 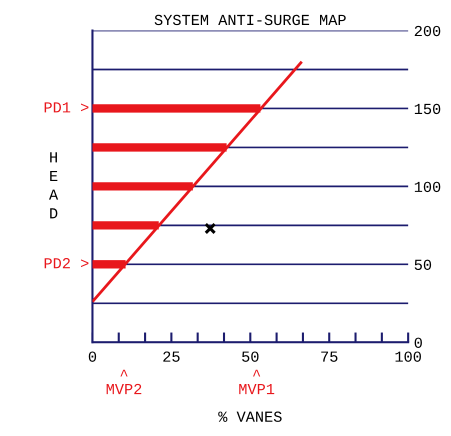 I want to click on chart-title: SYSTEM ANTI-SURGE MAP, so click(x=250, y=20).